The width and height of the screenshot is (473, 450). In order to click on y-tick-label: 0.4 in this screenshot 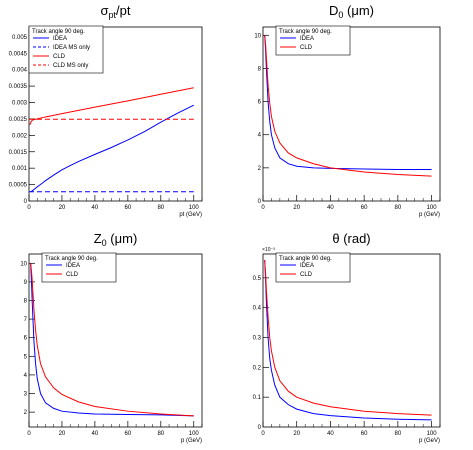, I will do `click(257, 309)`.